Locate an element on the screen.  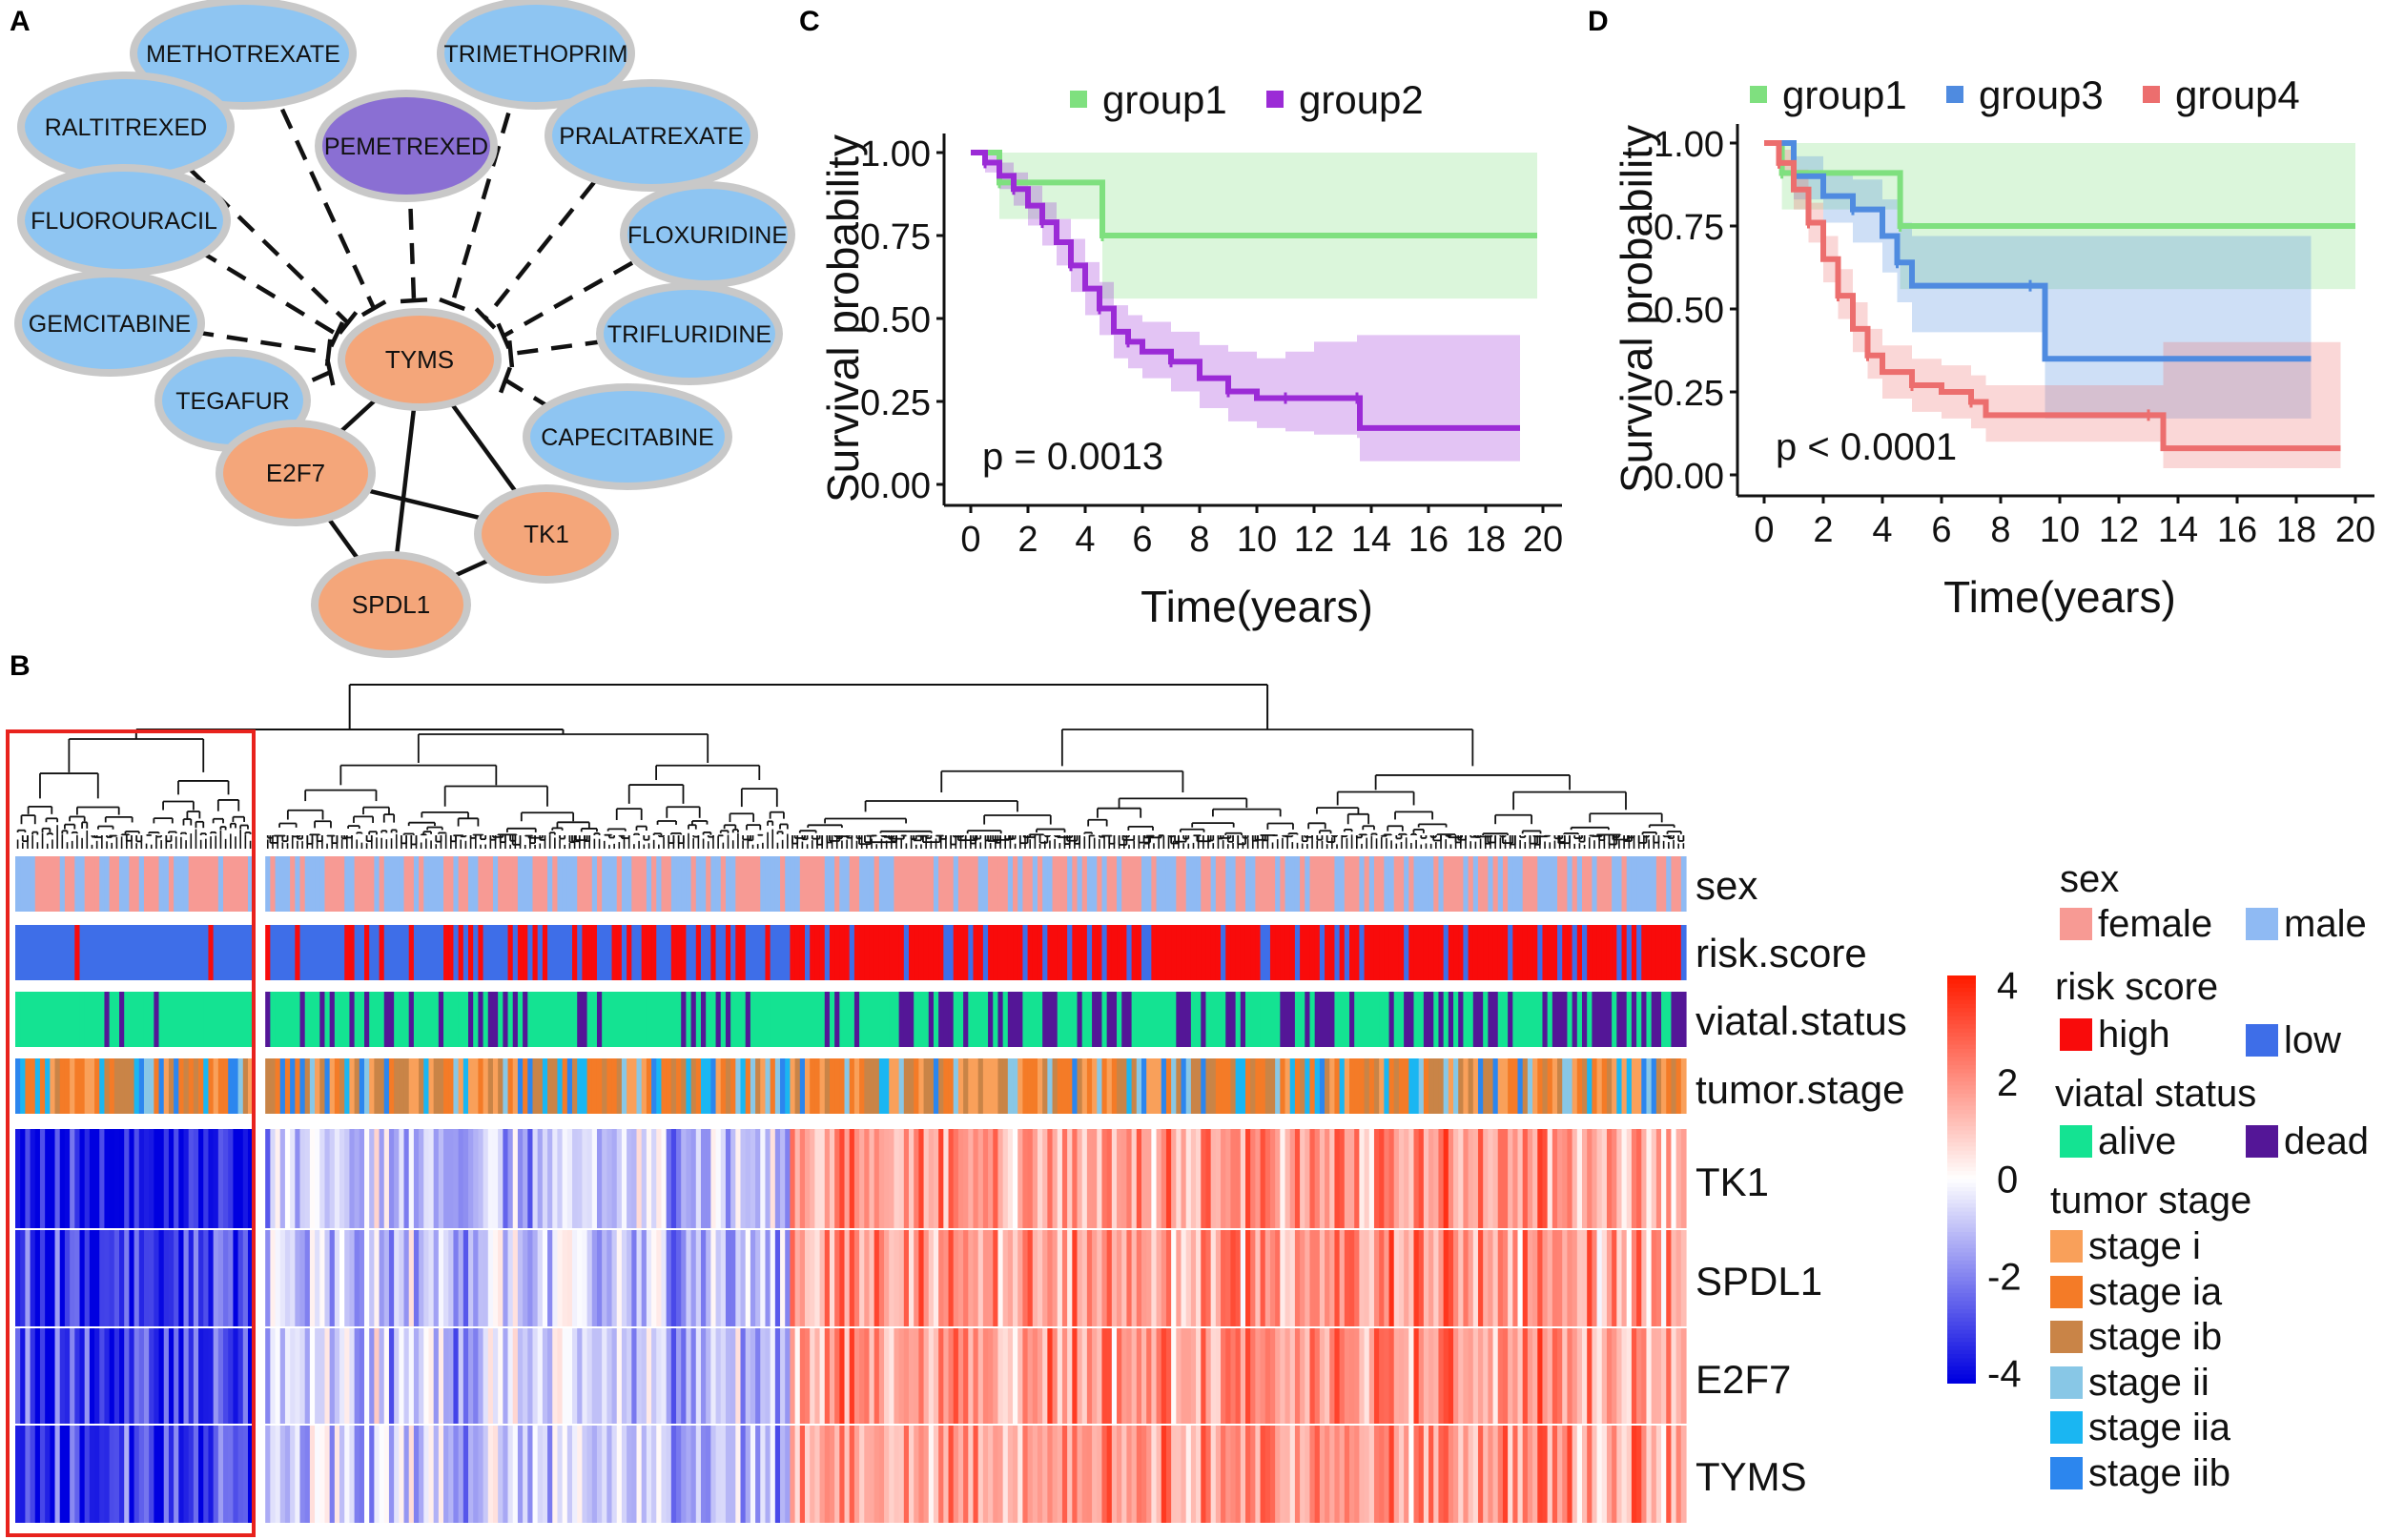
x-tick-label: 4 is located at coordinates (1882, 530).